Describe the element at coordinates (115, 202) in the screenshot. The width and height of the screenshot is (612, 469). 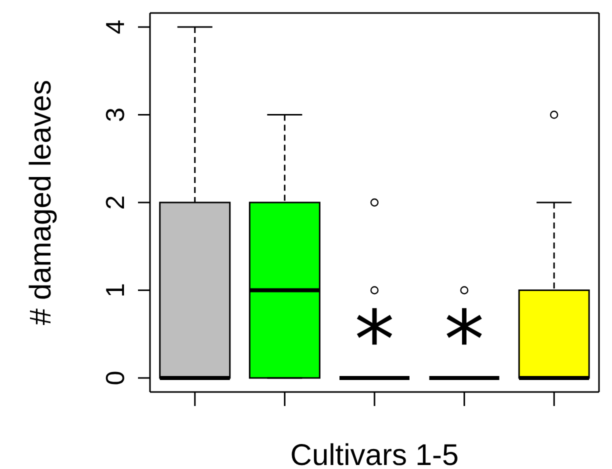
I see `y-tick-label: 2` at that location.